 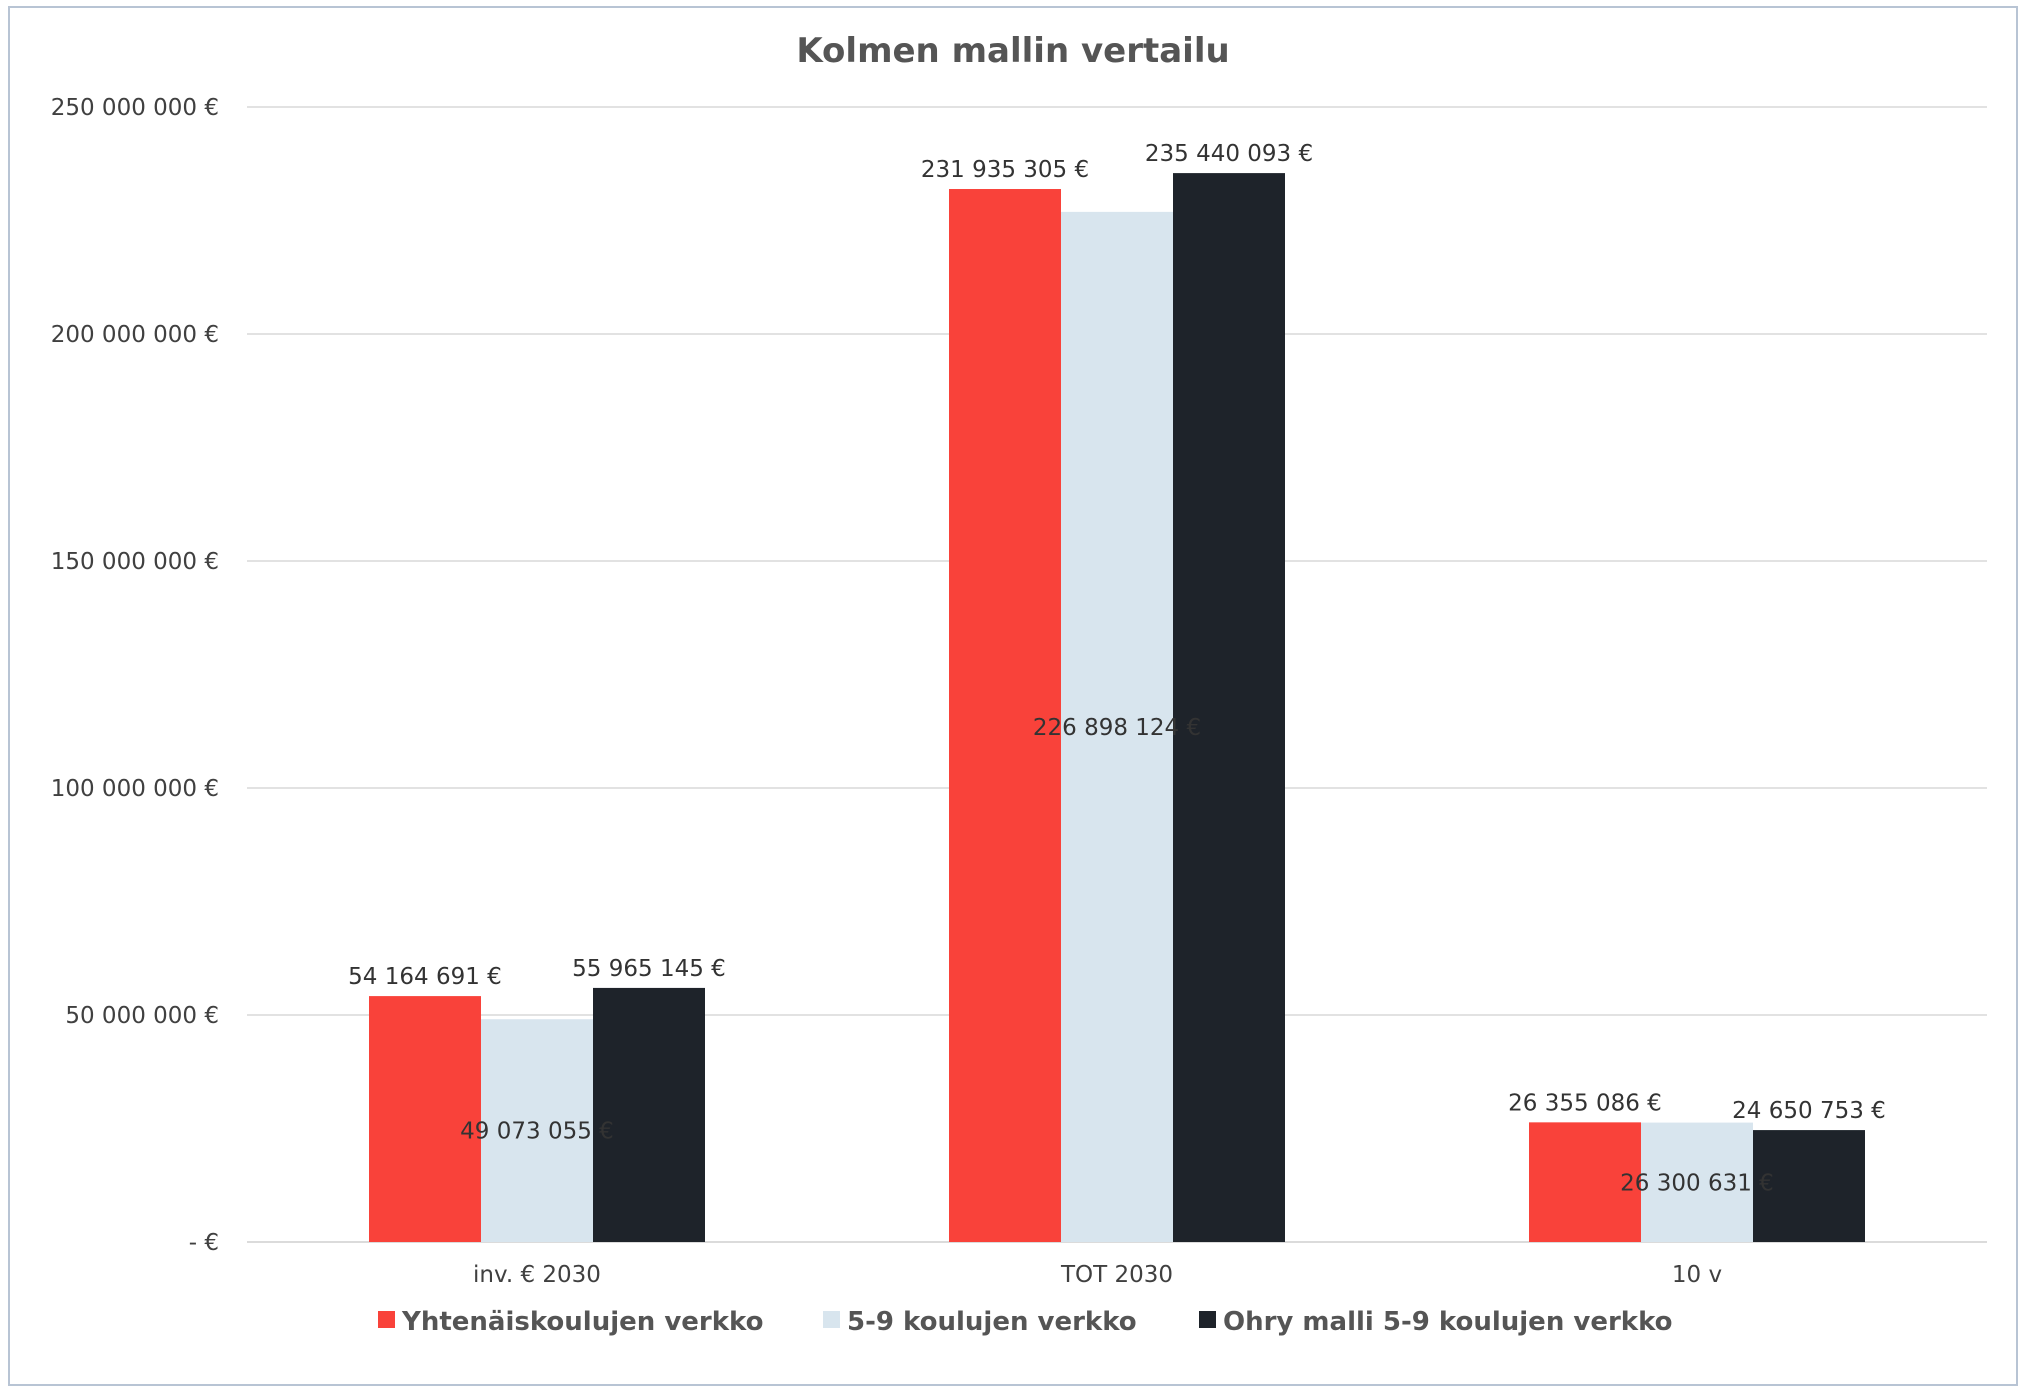 What do you see at coordinates (1448, 1322) in the screenshot?
I see `legend-label: Ohry malli 5-9 koulujen verkko` at bounding box center [1448, 1322].